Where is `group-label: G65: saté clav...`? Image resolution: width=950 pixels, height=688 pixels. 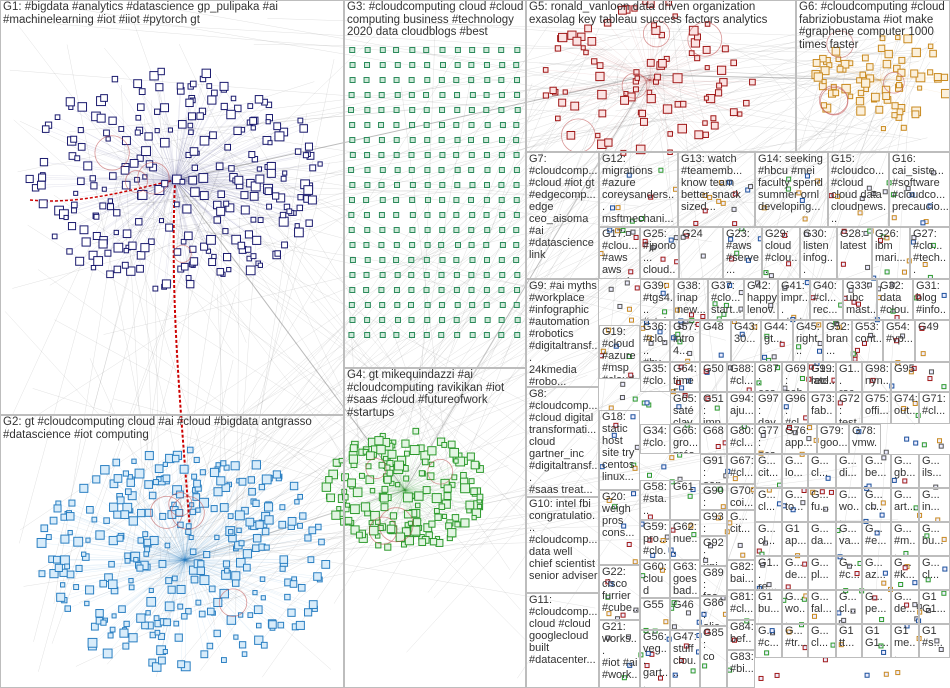
group-label: G65: saté clav... is located at coordinates (685, 408).